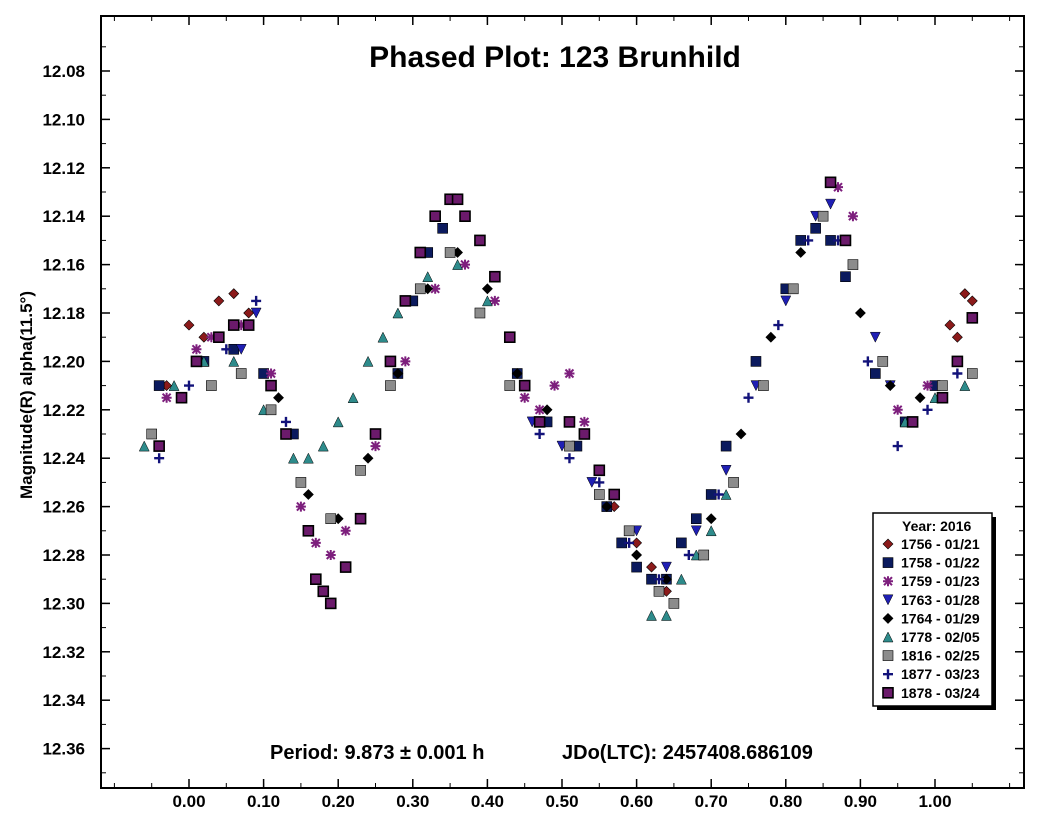 The width and height of the screenshot is (1042, 840). Describe the element at coordinates (940, 581) in the screenshot. I see `legend-entry-label: 1759 - 01/23` at that location.